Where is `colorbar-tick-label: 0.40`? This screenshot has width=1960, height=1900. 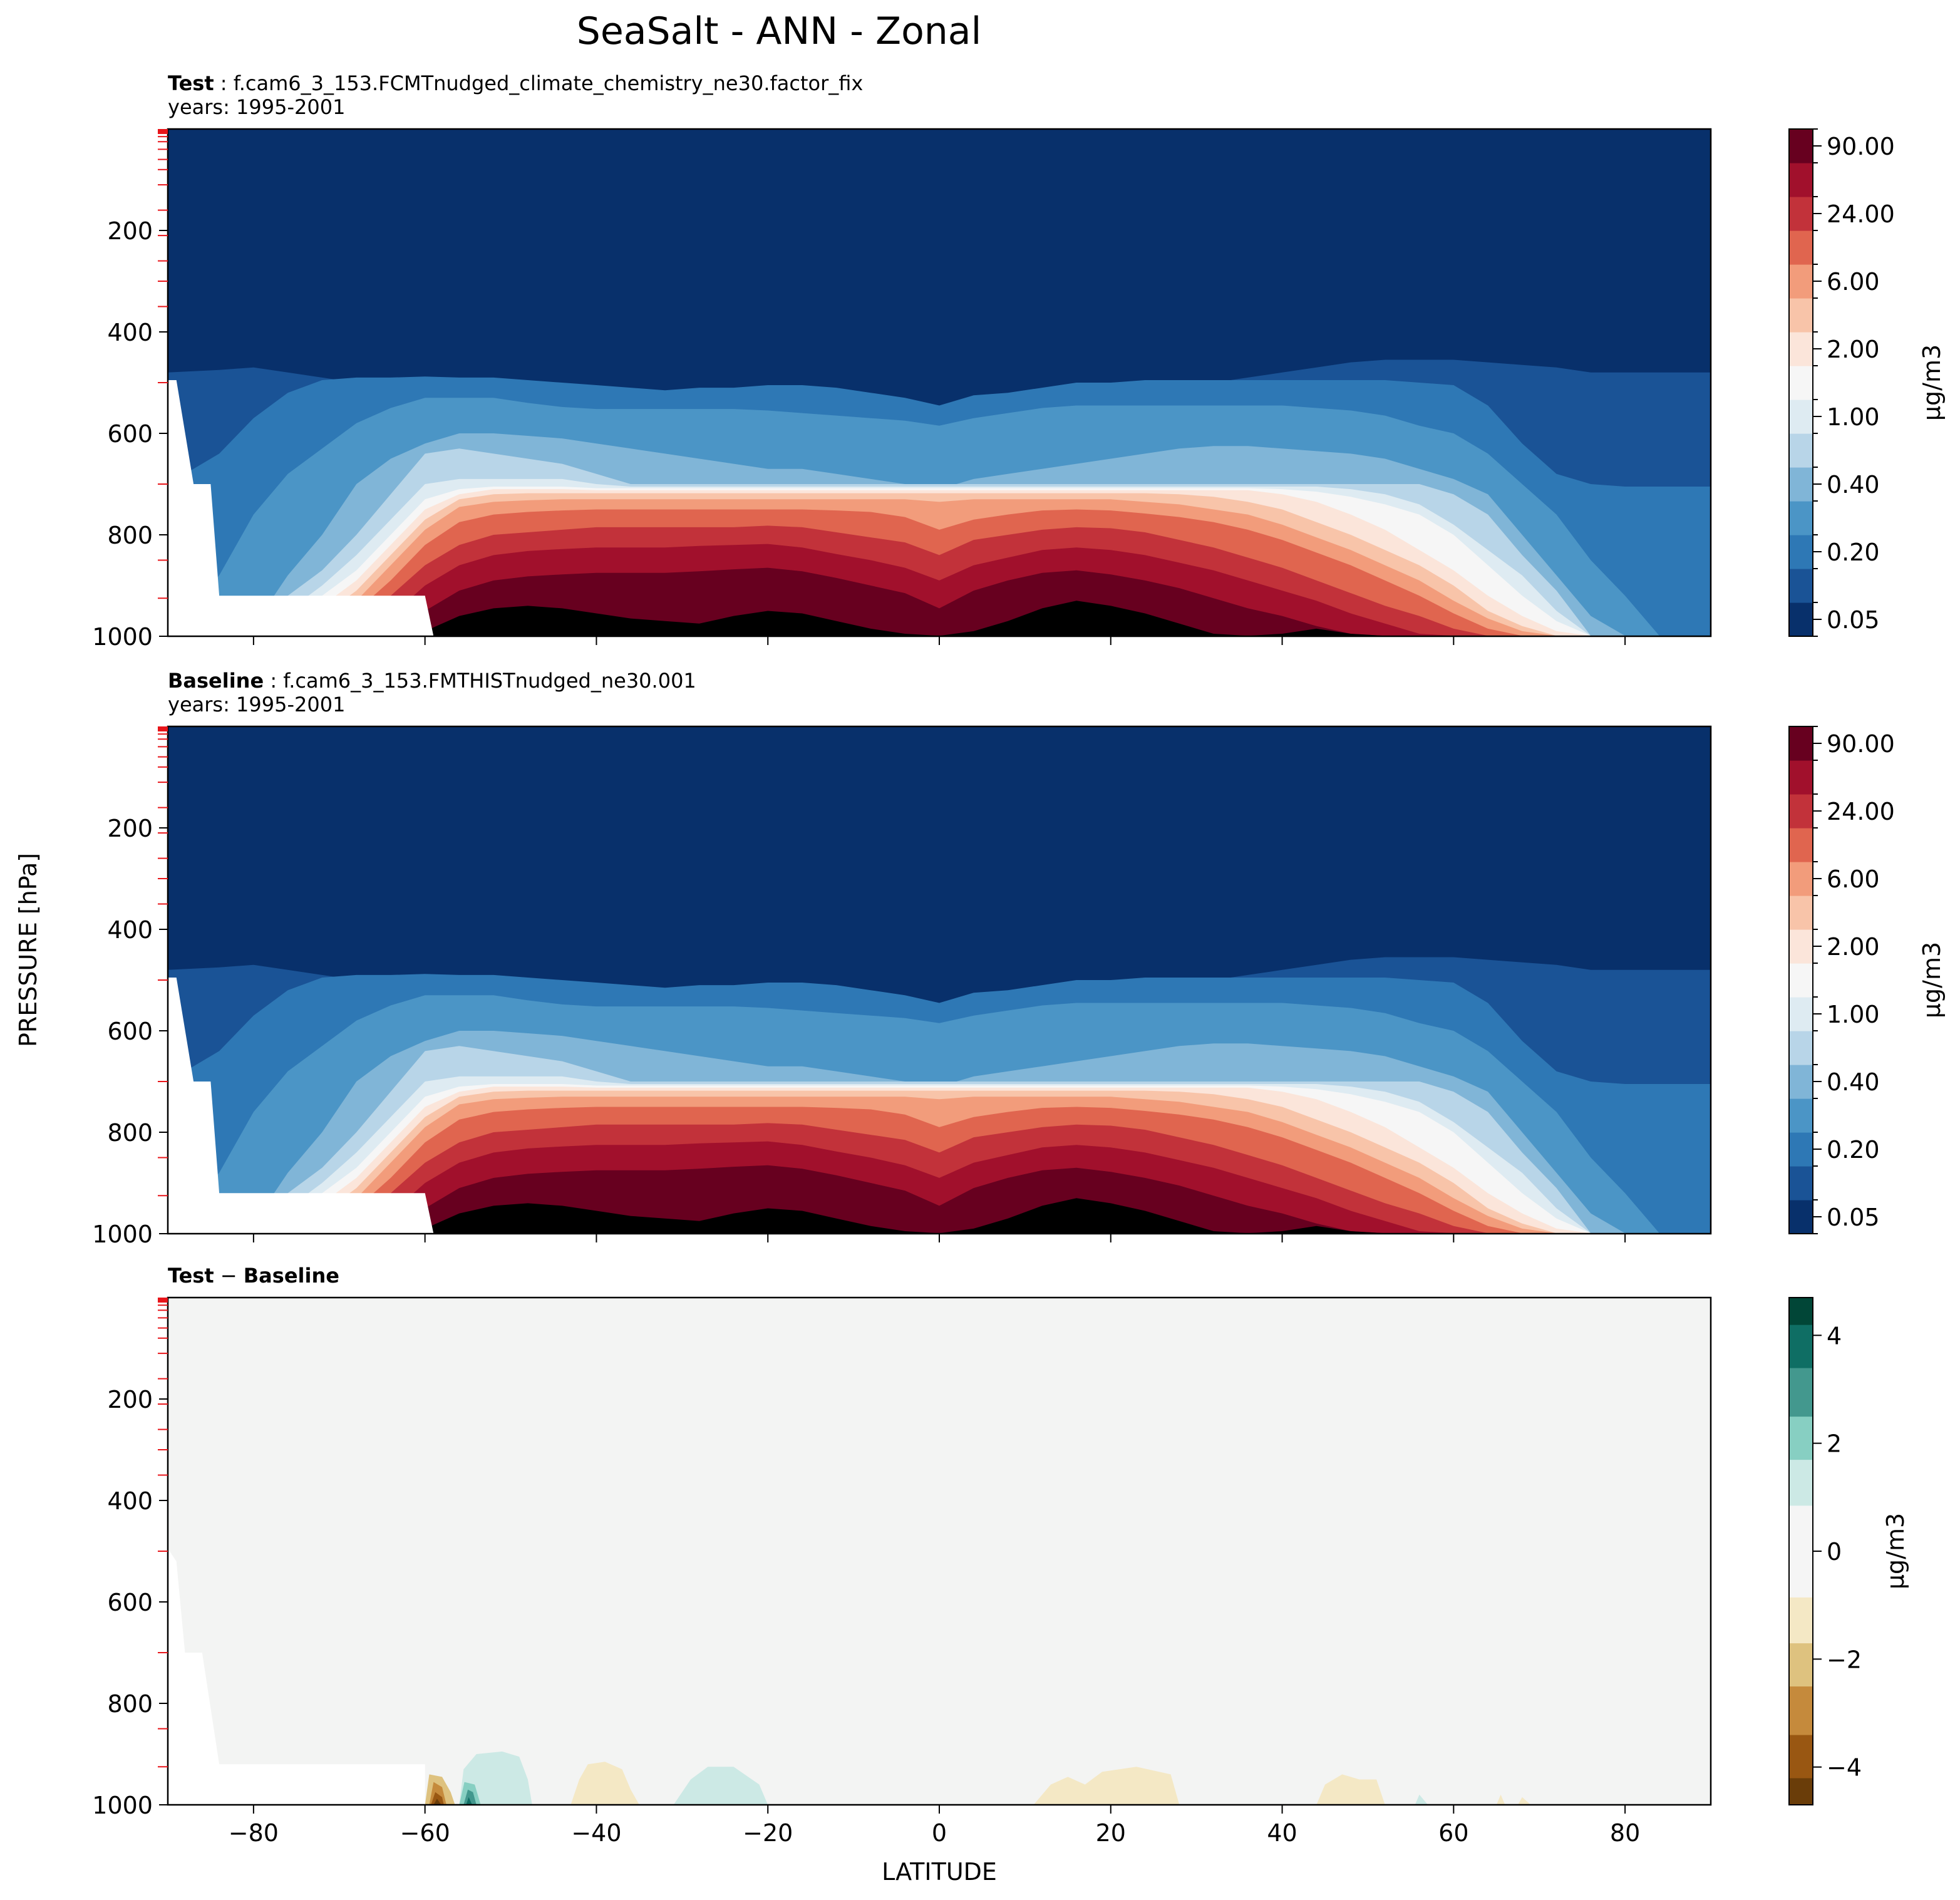
colorbar-tick-label: 0.40 is located at coordinates (1854, 484).